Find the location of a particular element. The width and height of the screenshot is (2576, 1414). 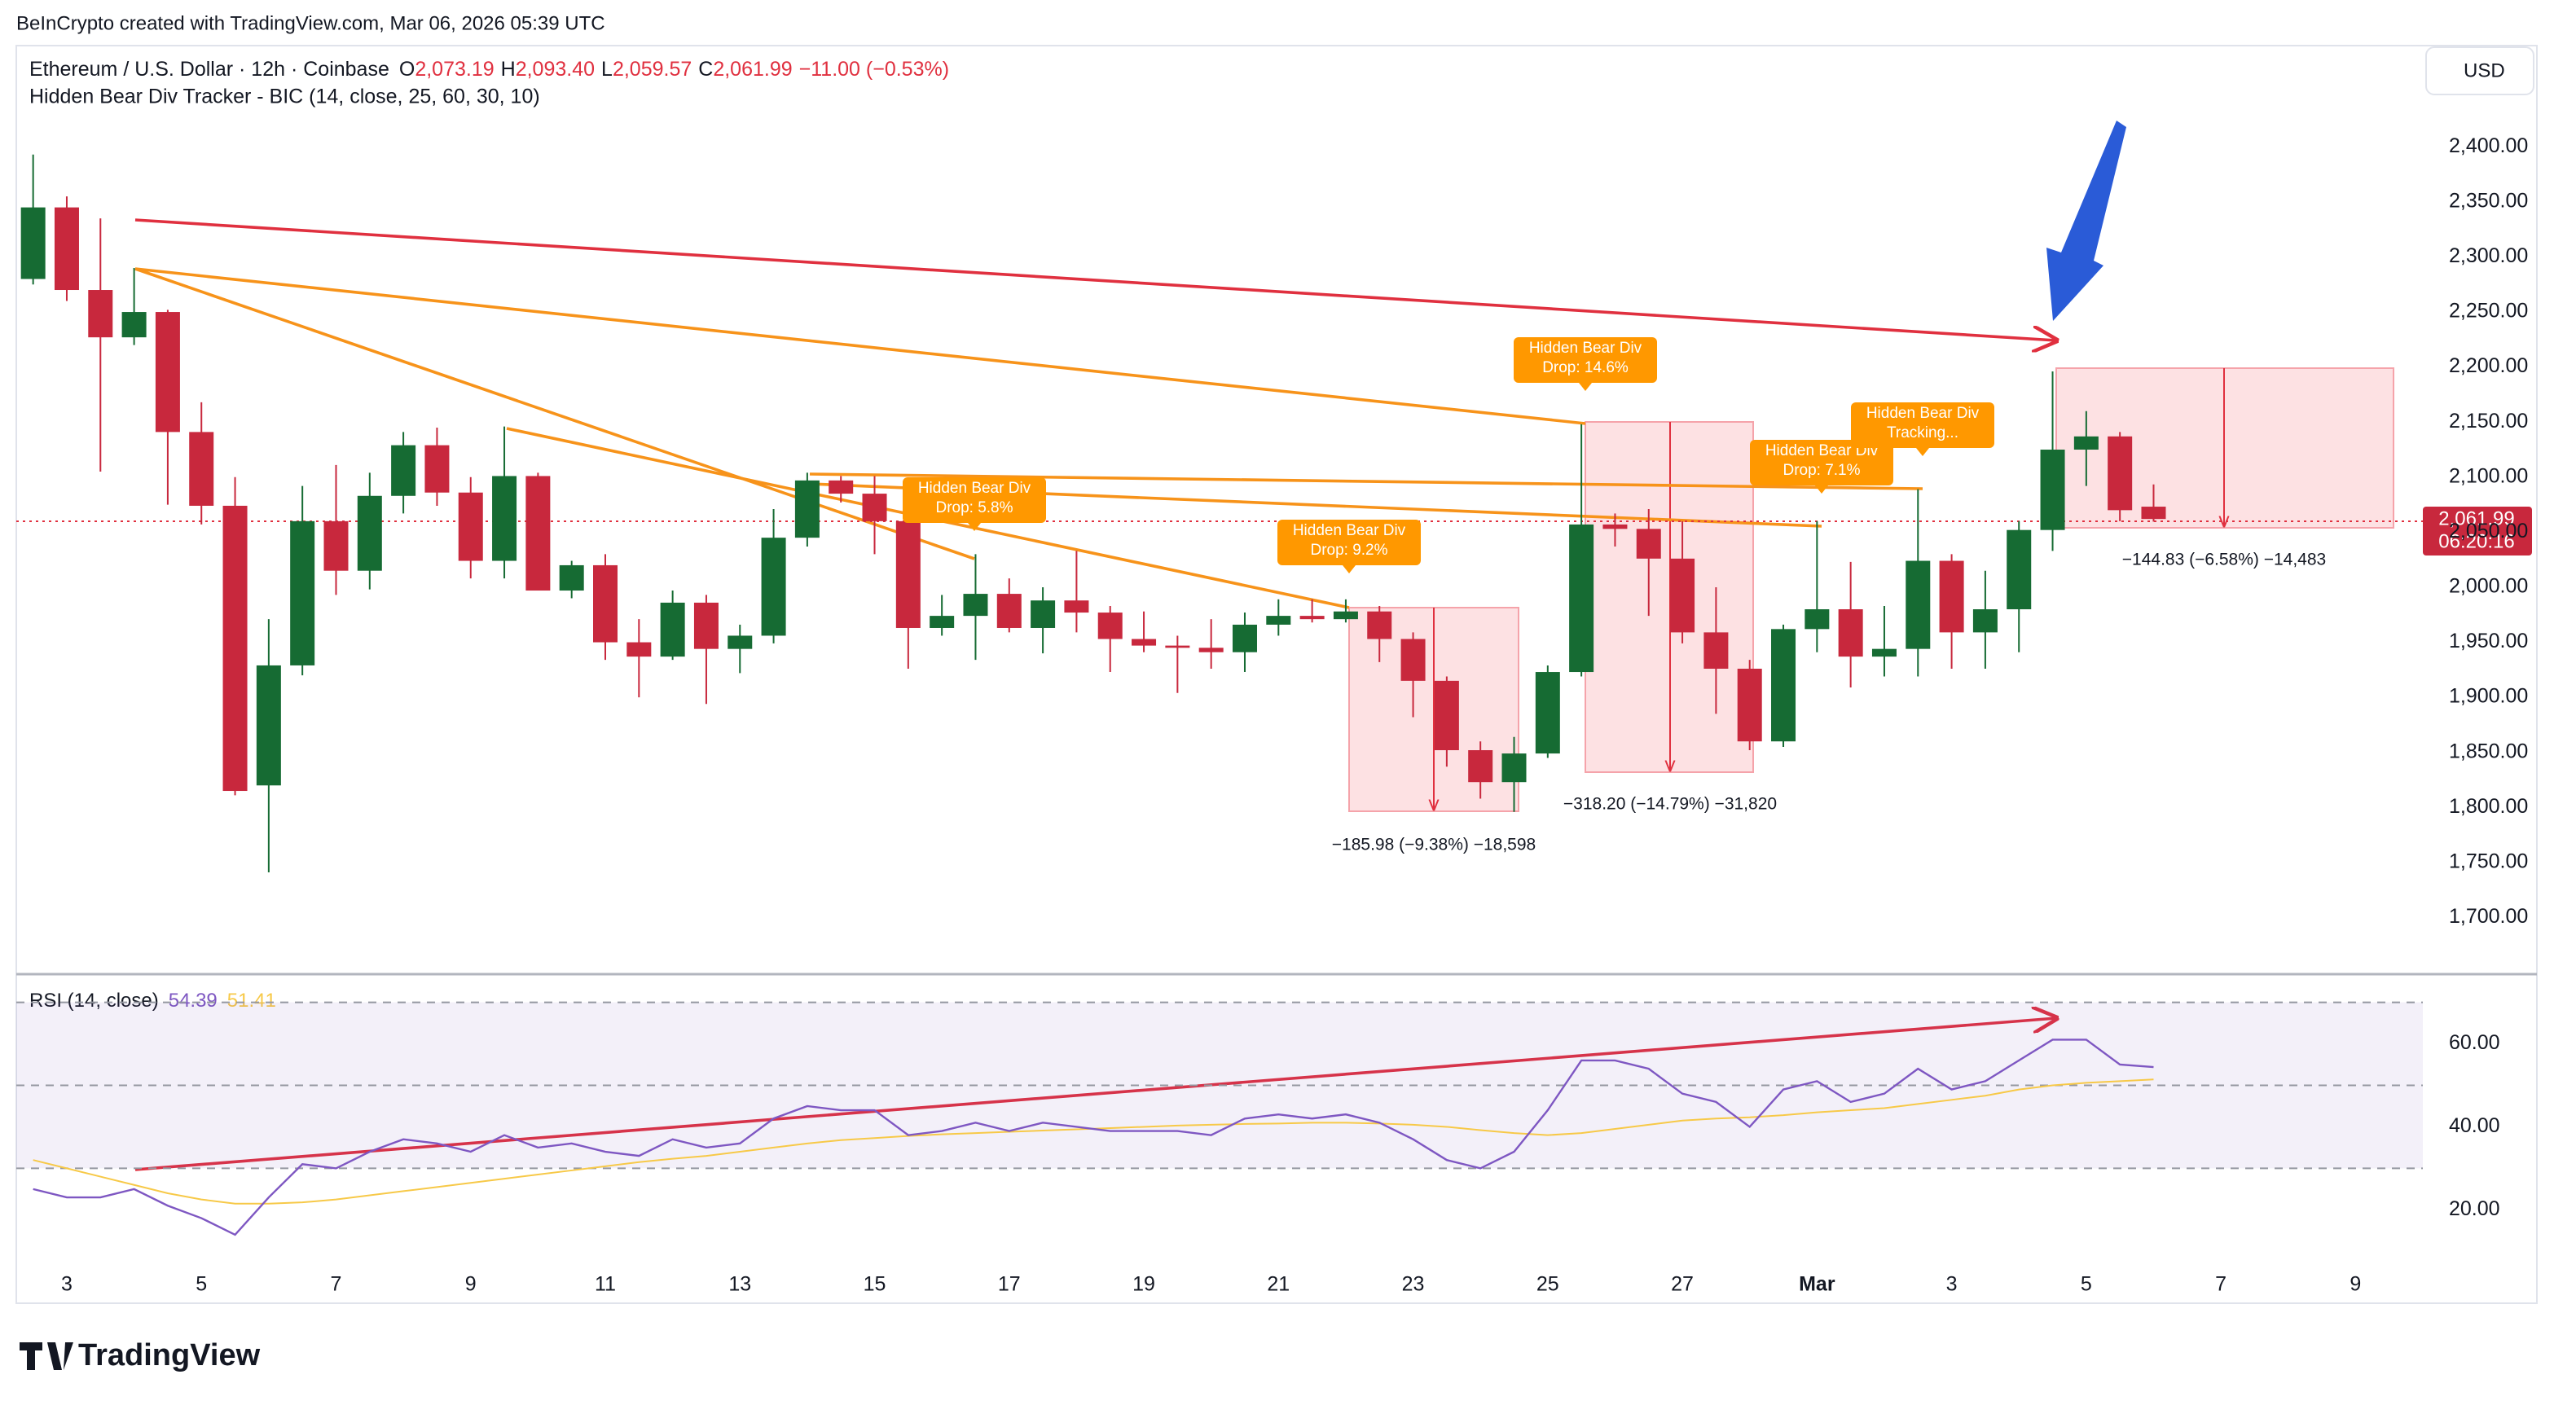

symbol: Ethereum / U.S. Dollar · 12h · Coinbase is located at coordinates (209, 69).